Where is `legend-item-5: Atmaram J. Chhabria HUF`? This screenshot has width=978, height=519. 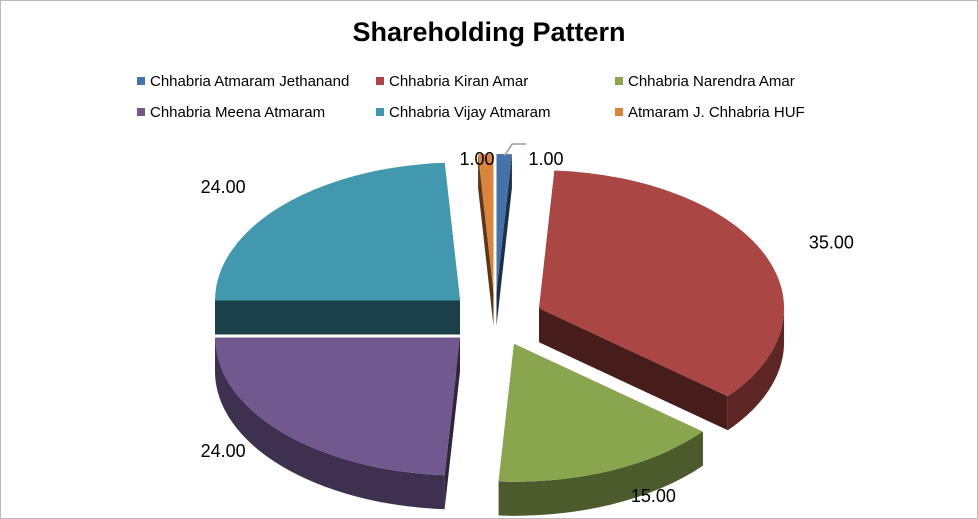 legend-item-5: Atmaram J. Chhabria HUF is located at coordinates (710, 112).